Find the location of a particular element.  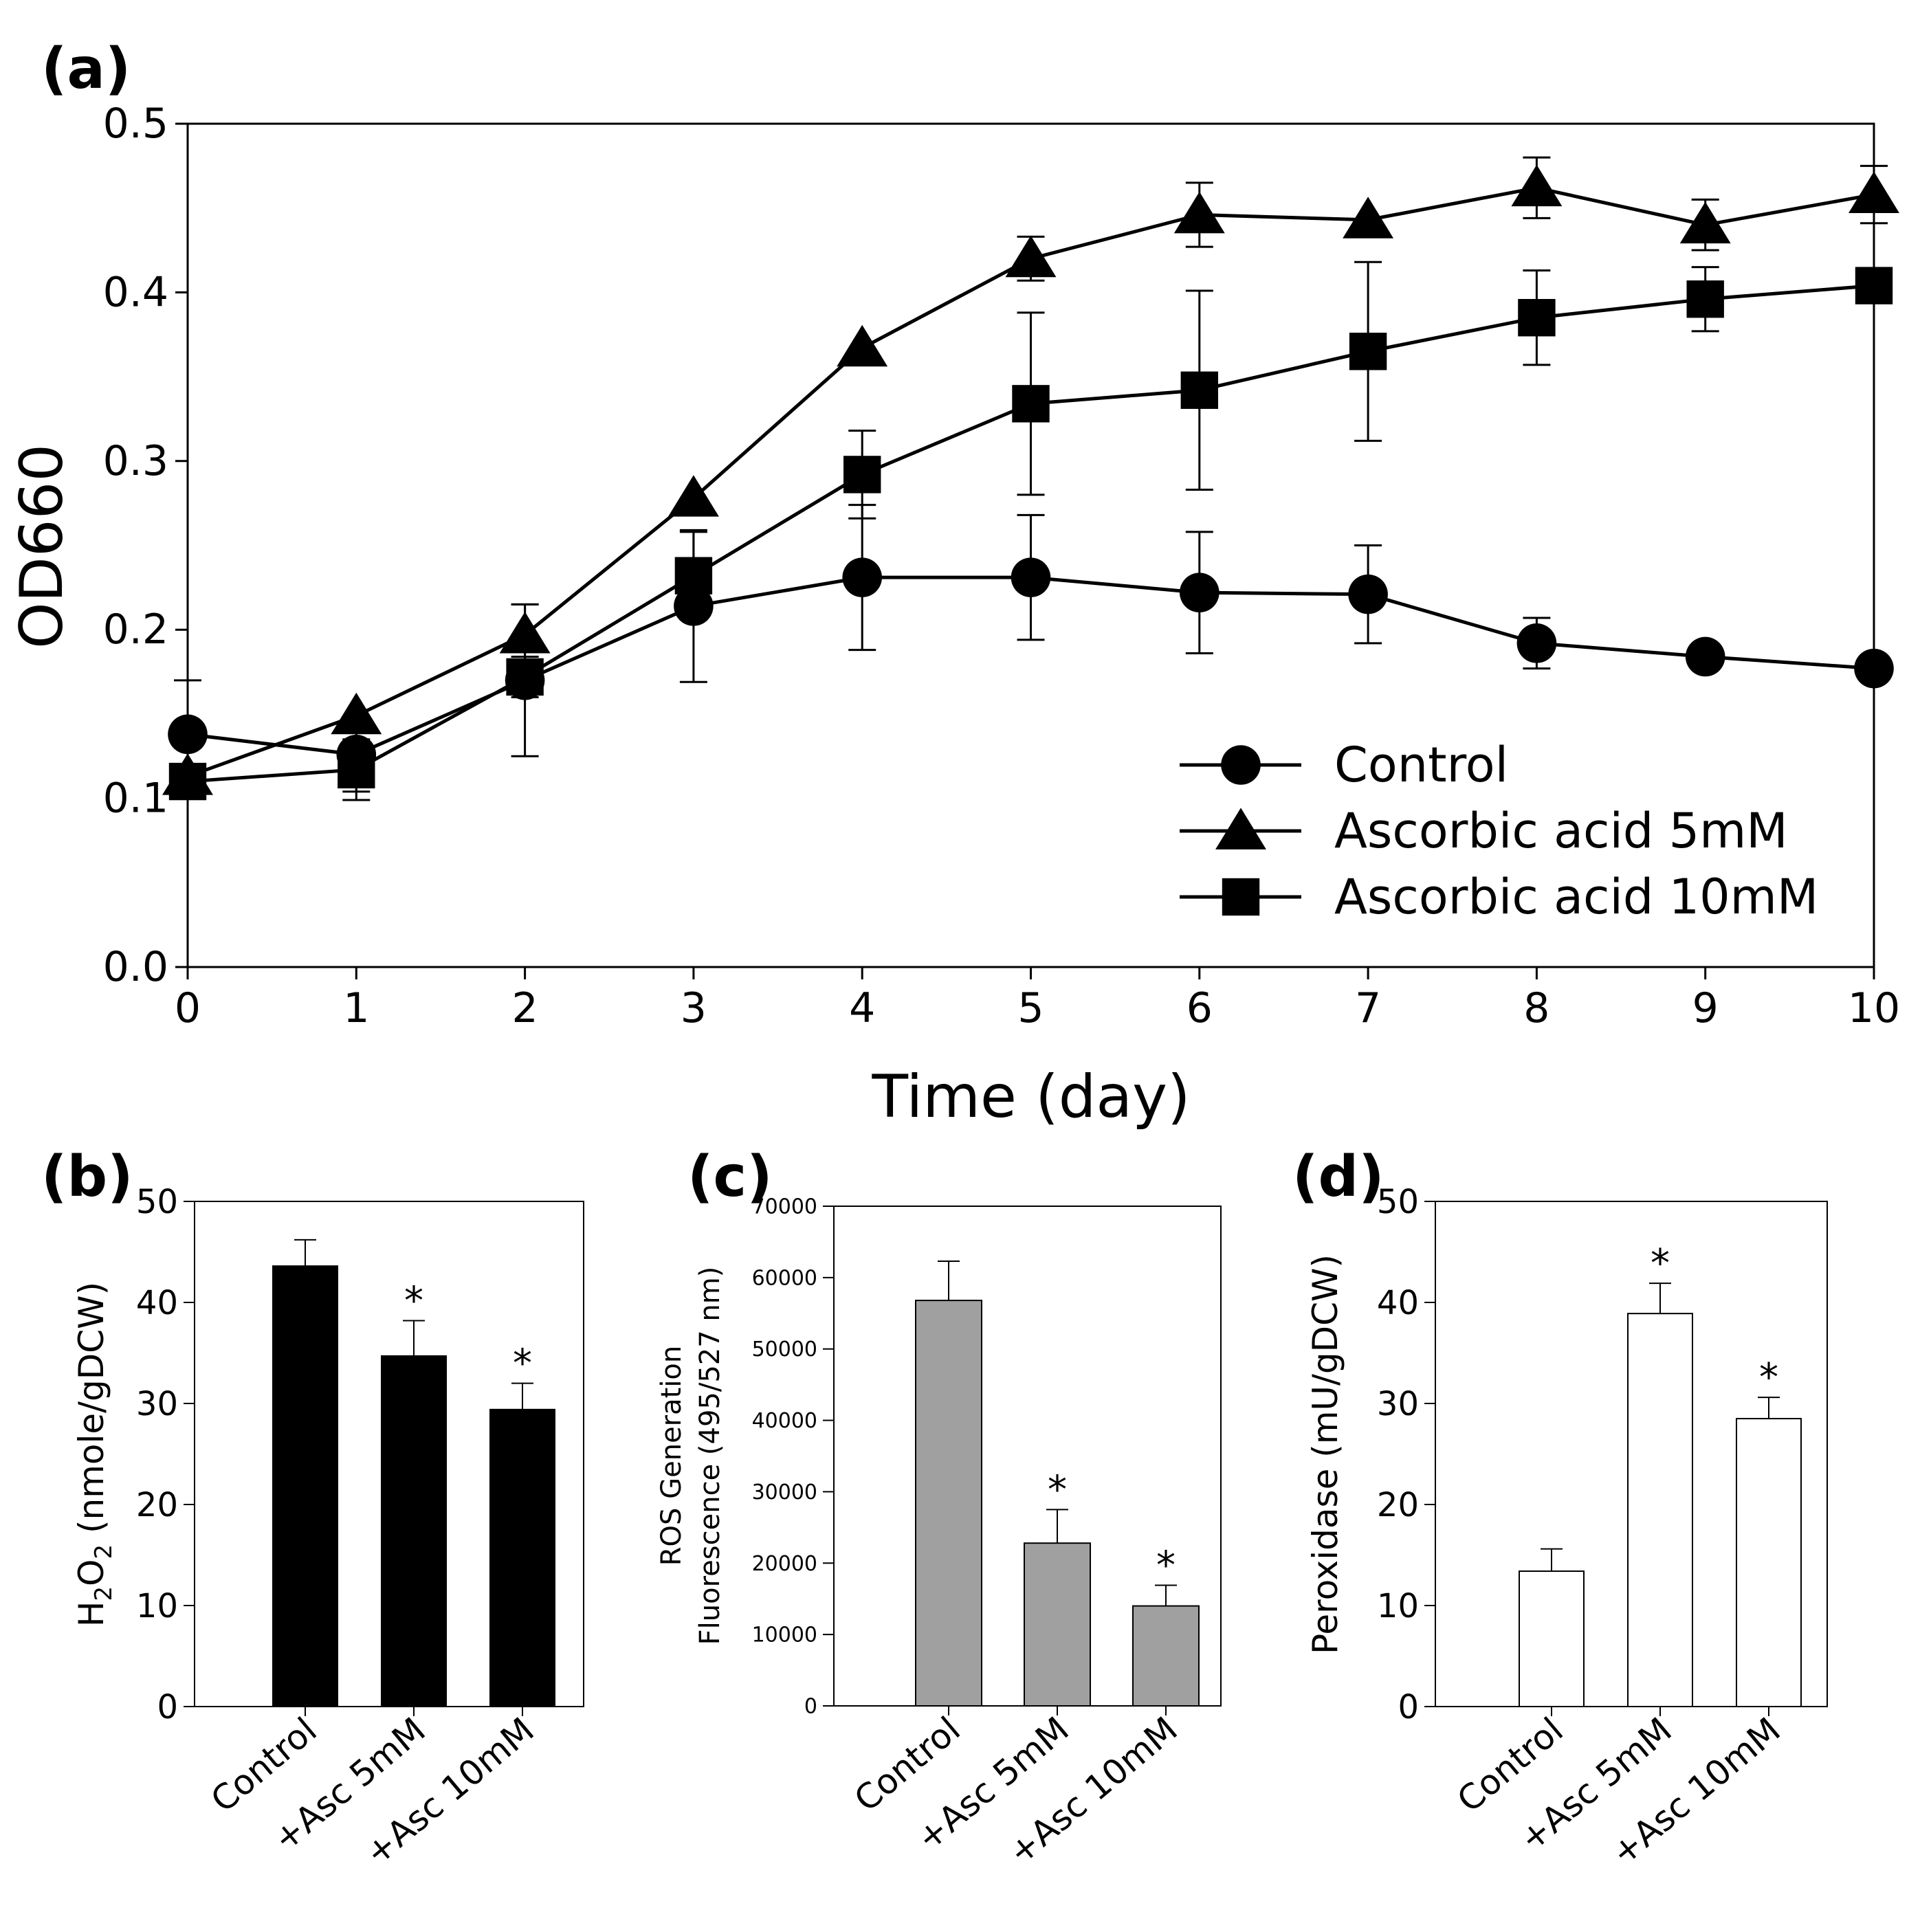

chart-d-ytick-label: 20 is located at coordinates (1398, 1505).